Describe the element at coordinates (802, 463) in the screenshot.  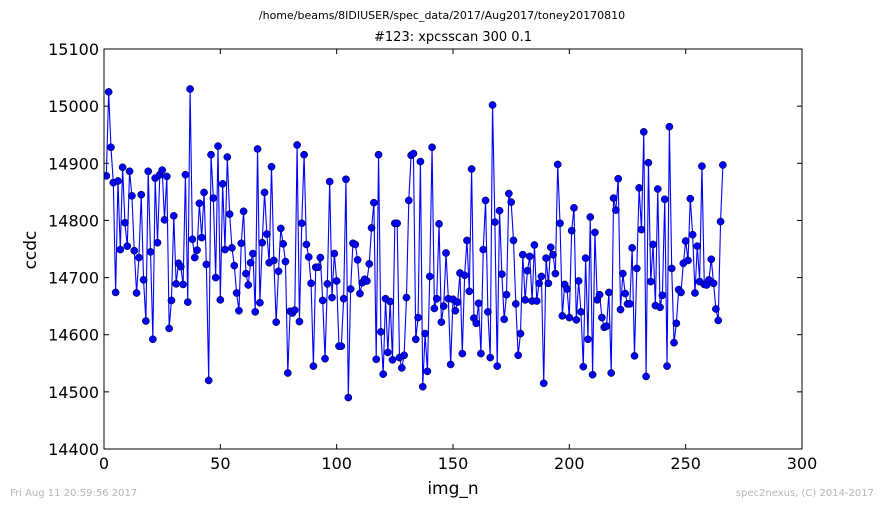
I see `x-tick-label: 300` at that location.